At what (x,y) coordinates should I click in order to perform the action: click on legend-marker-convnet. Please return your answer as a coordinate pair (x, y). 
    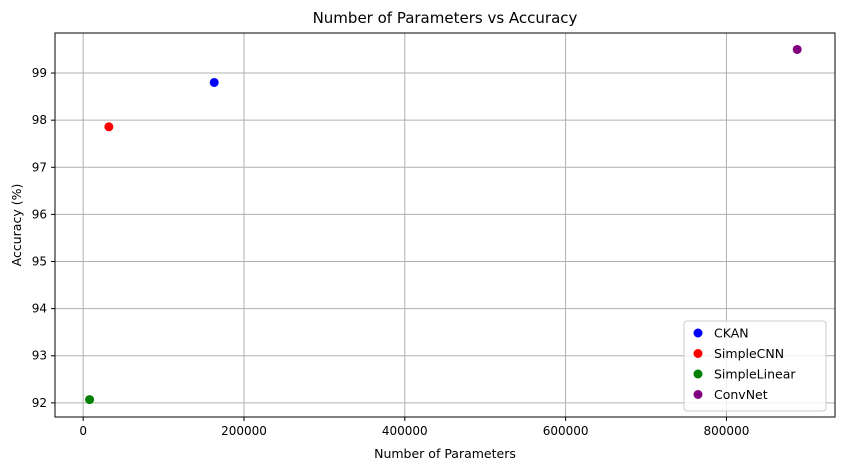
    Looking at the image, I should click on (698, 394).